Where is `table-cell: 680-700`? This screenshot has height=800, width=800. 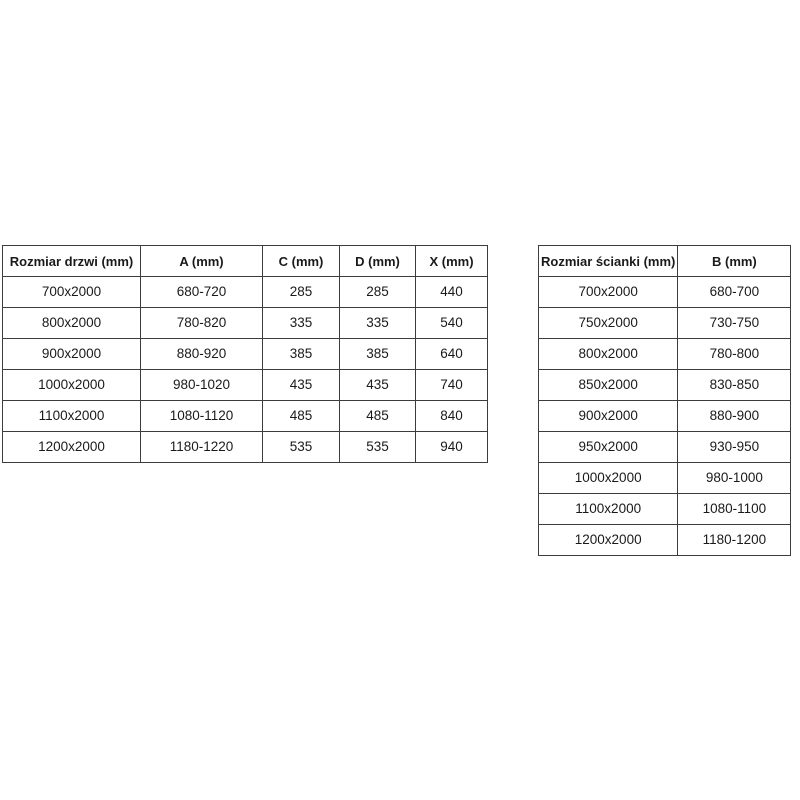 table-cell: 680-700 is located at coordinates (734, 292).